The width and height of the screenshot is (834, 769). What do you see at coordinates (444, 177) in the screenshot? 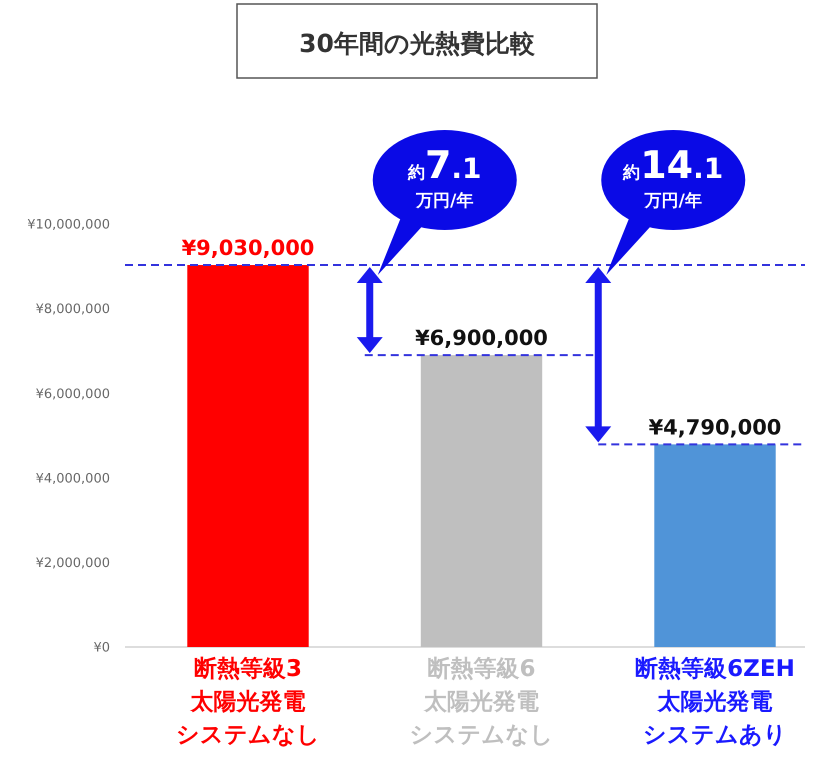
I see `text: 約7.1 万円/年` at bounding box center [444, 177].